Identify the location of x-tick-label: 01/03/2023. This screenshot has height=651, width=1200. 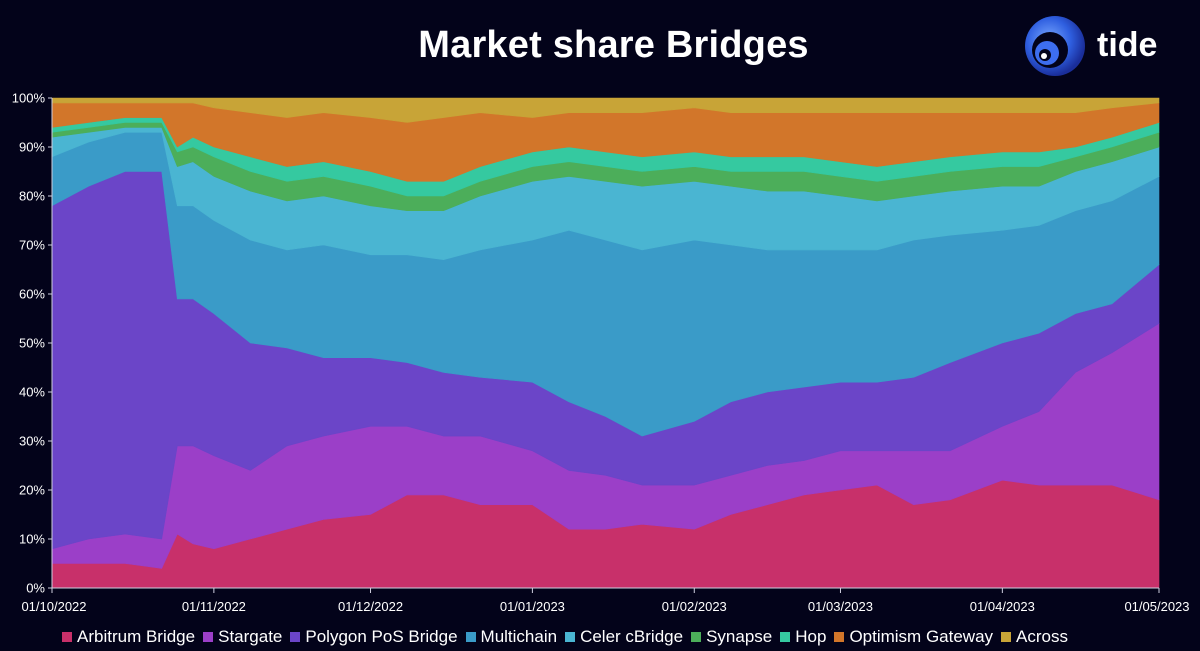
(840, 606).